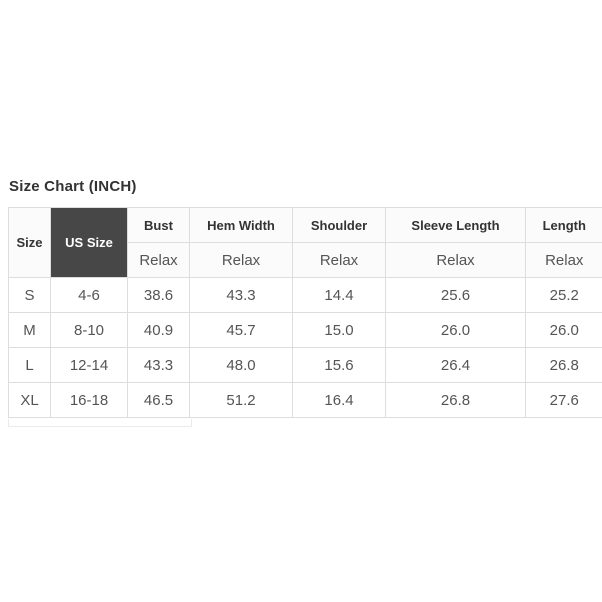  What do you see at coordinates (29, 400) in the screenshot?
I see `size-cell: XL` at bounding box center [29, 400].